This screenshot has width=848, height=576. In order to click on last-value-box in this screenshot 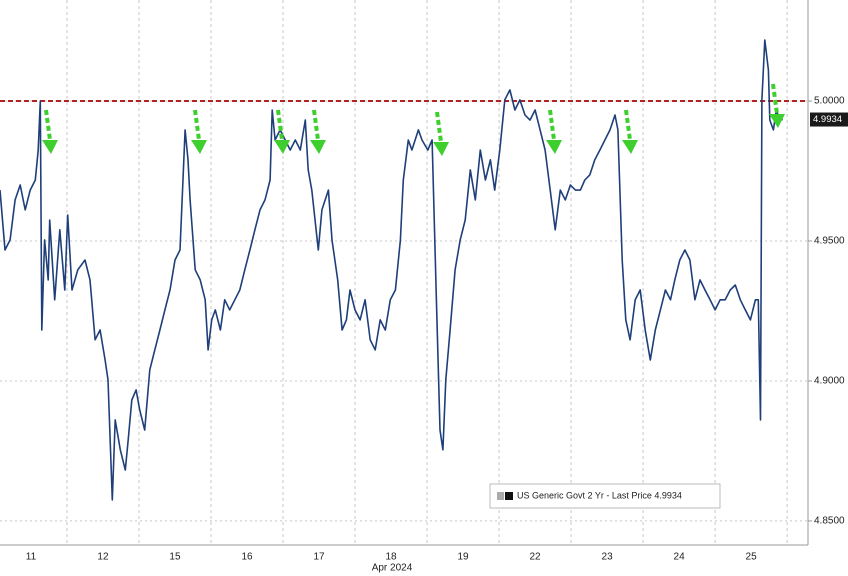, I will do `click(829, 119)`.